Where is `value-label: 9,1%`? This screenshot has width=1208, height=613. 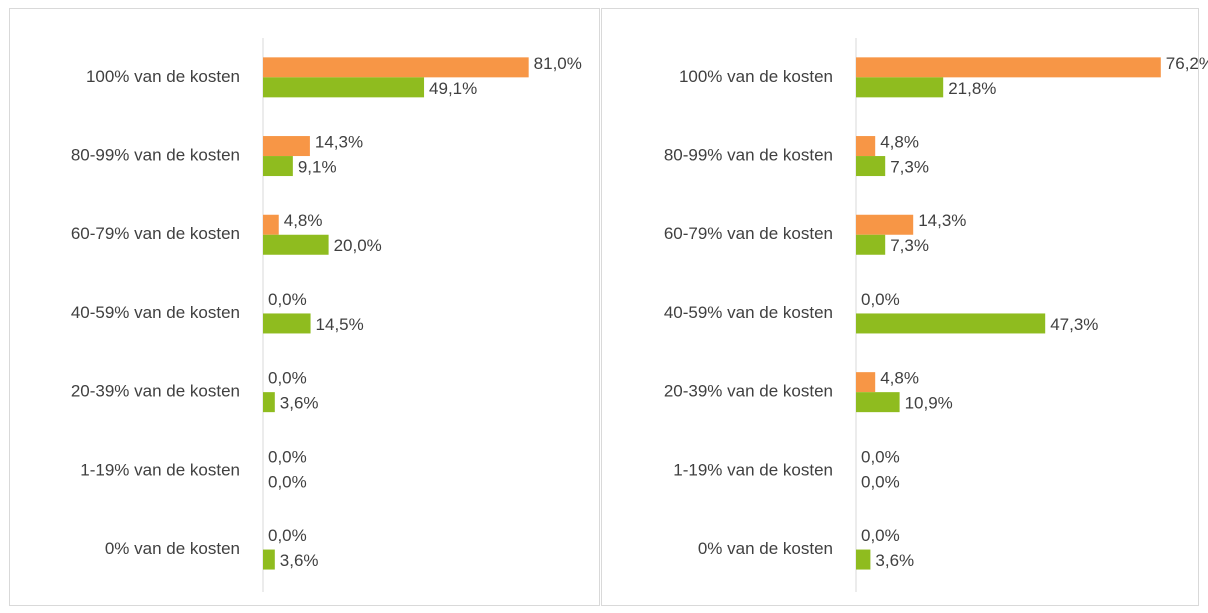
value-label: 9,1% is located at coordinates (317, 167).